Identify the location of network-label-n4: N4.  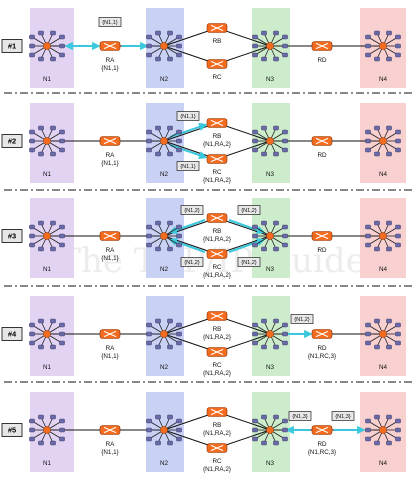
(383, 174).